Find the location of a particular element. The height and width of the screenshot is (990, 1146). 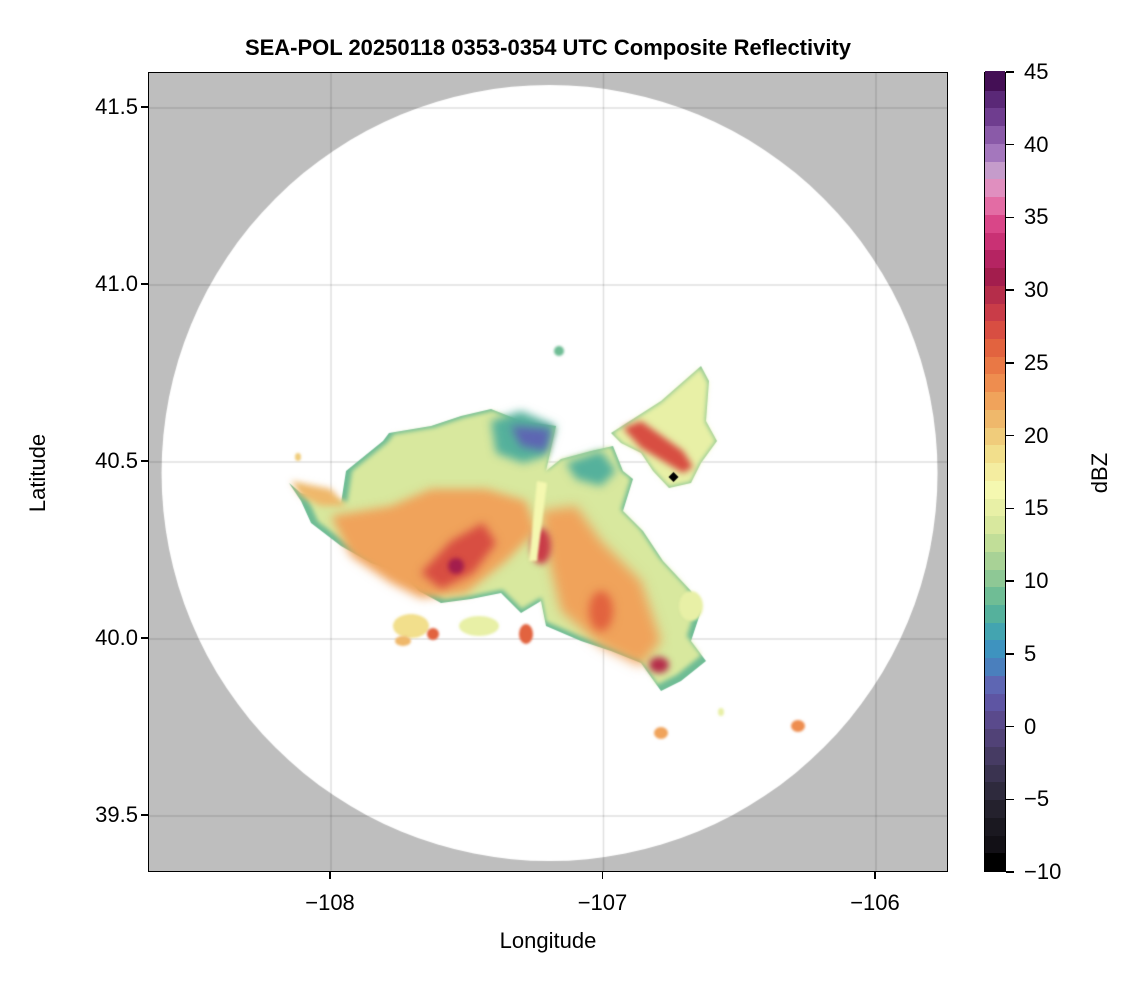

x-axis-label: Longitude is located at coordinates (548, 940).